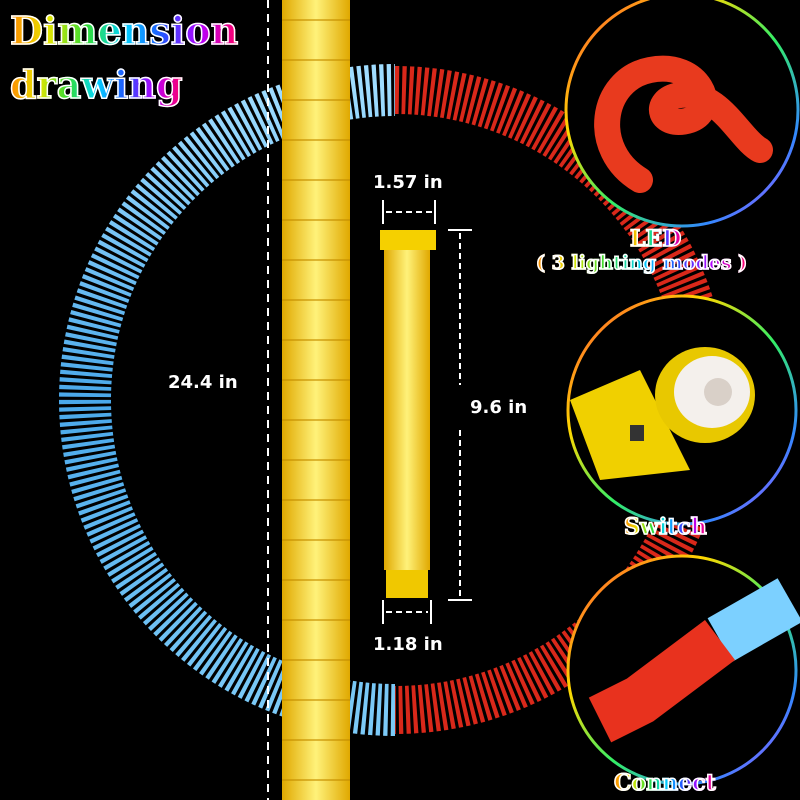  I want to click on stretched-length-label: 24.4 in, so click(203, 382).